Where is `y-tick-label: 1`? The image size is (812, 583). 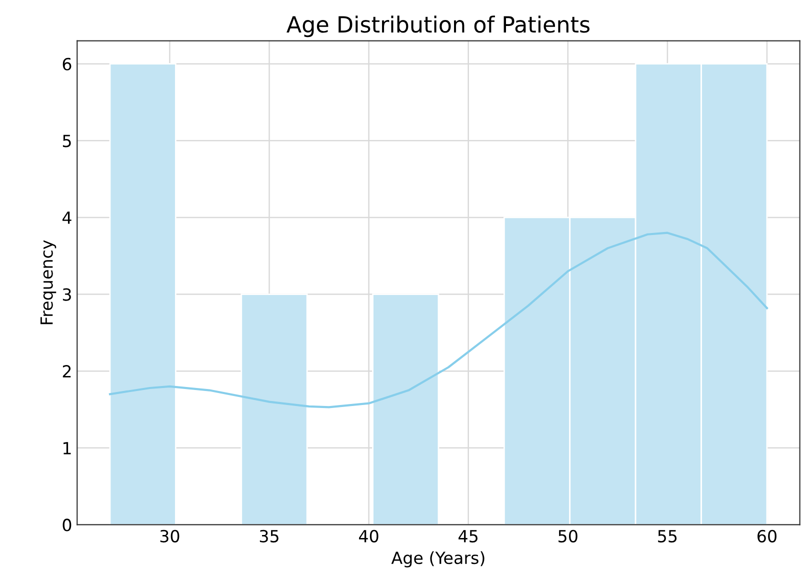 y-tick-label: 1 is located at coordinates (67, 448).